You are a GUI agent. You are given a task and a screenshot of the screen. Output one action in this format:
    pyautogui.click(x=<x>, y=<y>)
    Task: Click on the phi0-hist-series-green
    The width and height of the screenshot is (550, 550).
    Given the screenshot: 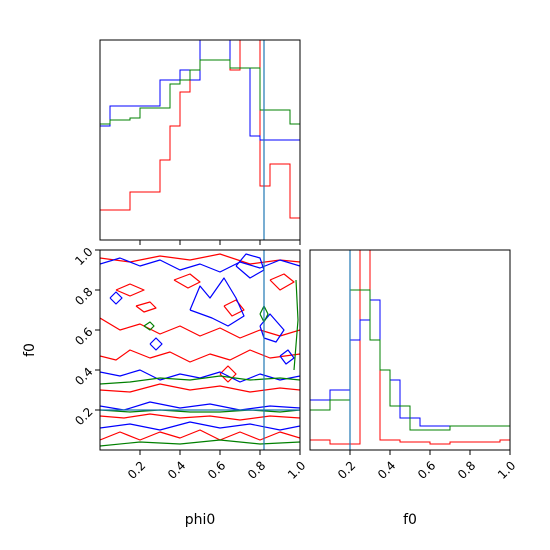 What is the action you would take?
    pyautogui.click(x=200, y=92)
    